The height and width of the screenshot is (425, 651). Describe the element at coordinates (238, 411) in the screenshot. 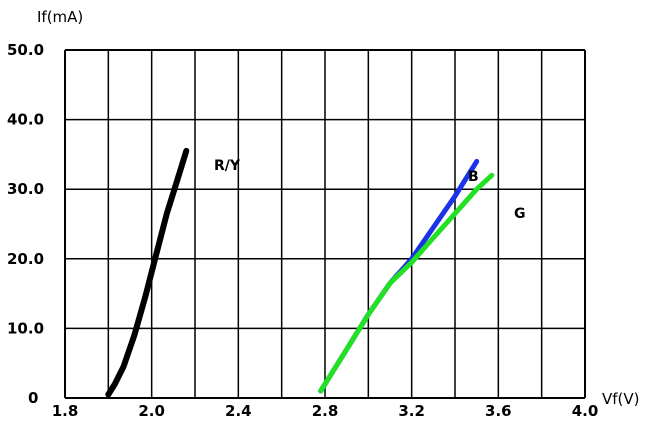

I see `x-tick-label: 2.4` at that location.